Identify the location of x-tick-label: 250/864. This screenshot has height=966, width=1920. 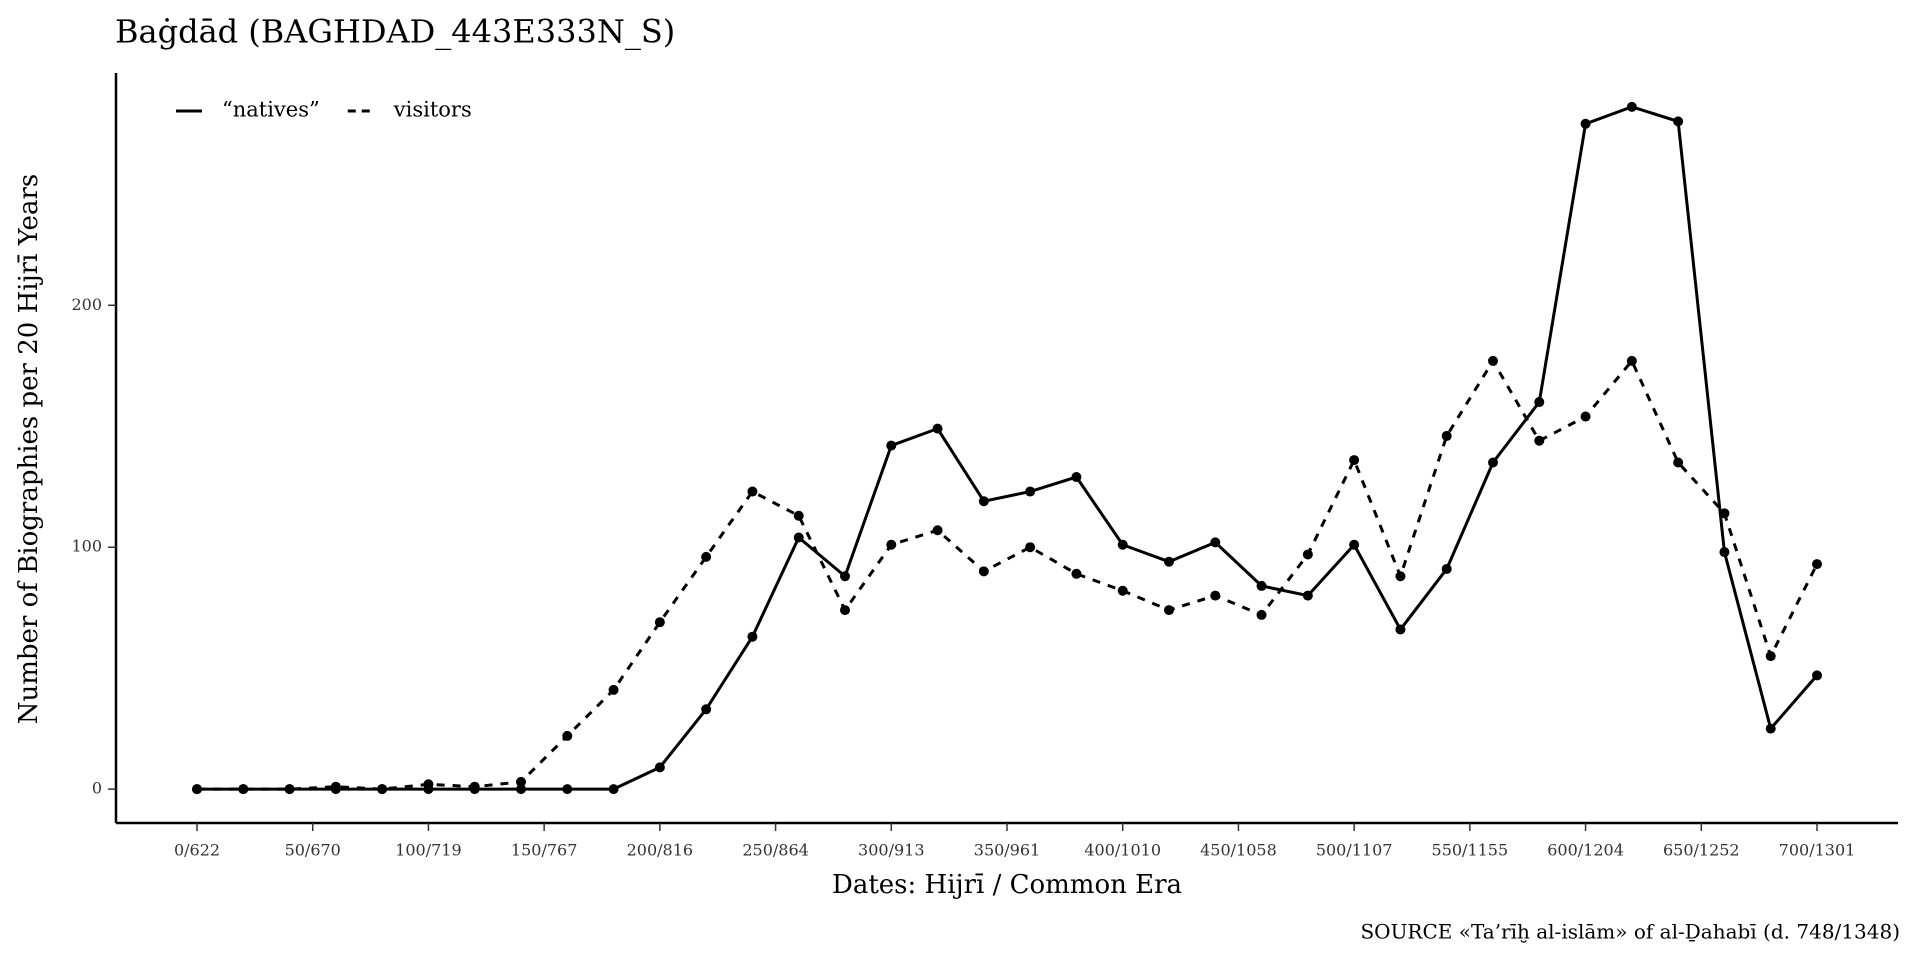
(775, 850).